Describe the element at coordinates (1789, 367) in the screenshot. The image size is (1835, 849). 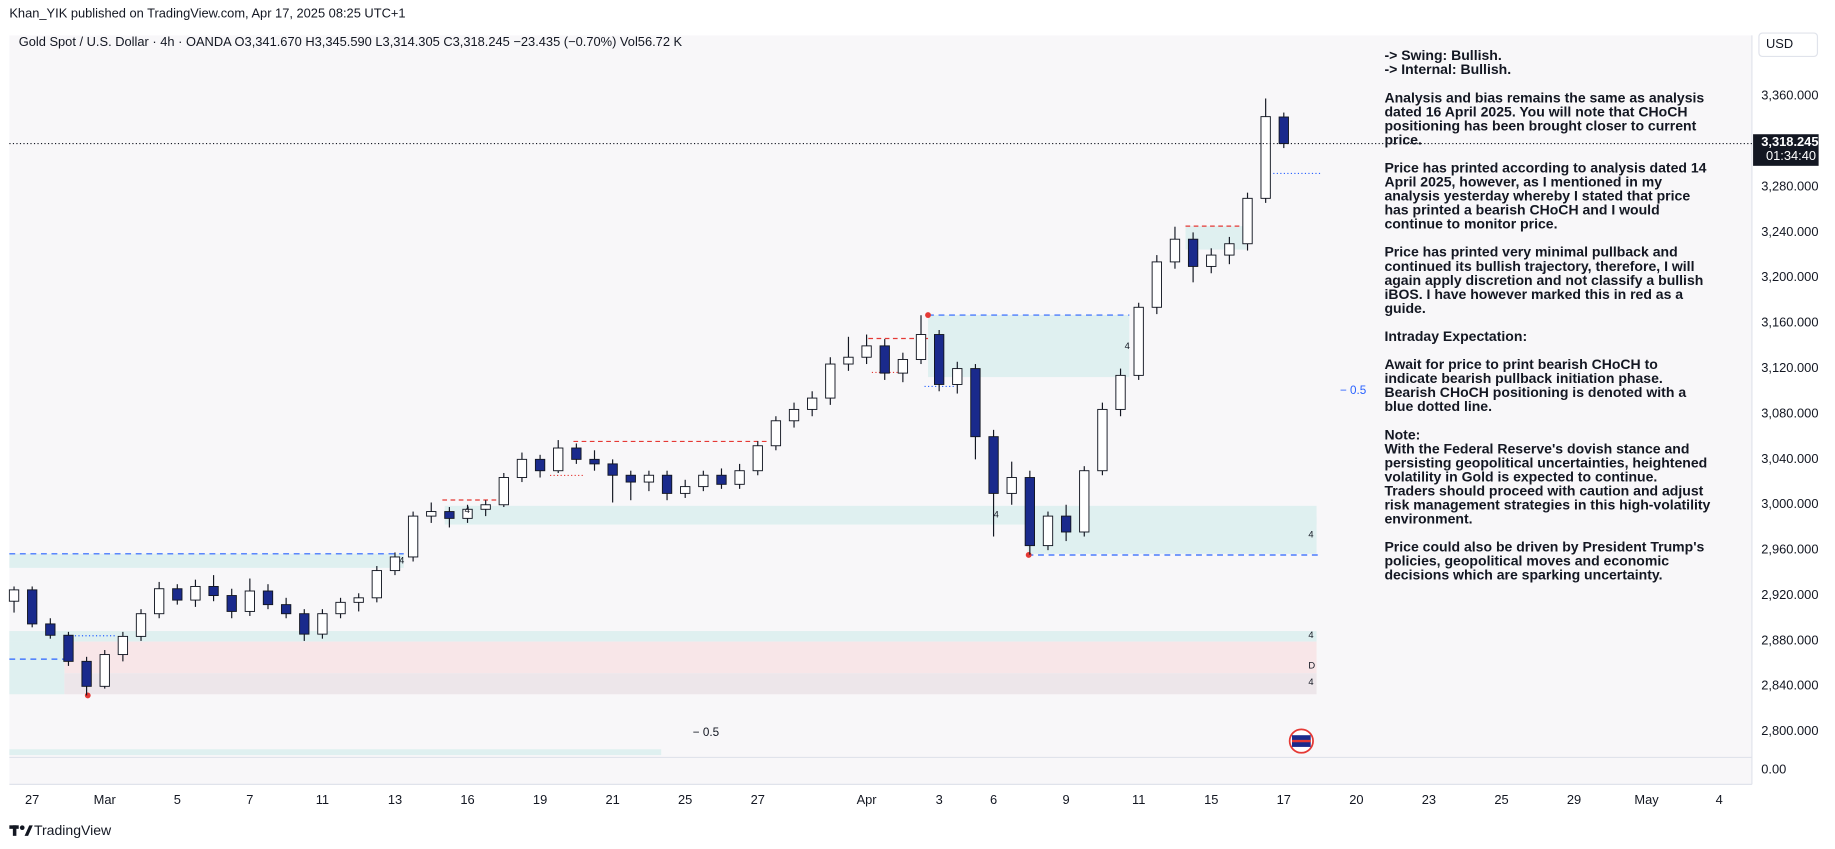
I see `y-tick-label: 3,120.000` at that location.